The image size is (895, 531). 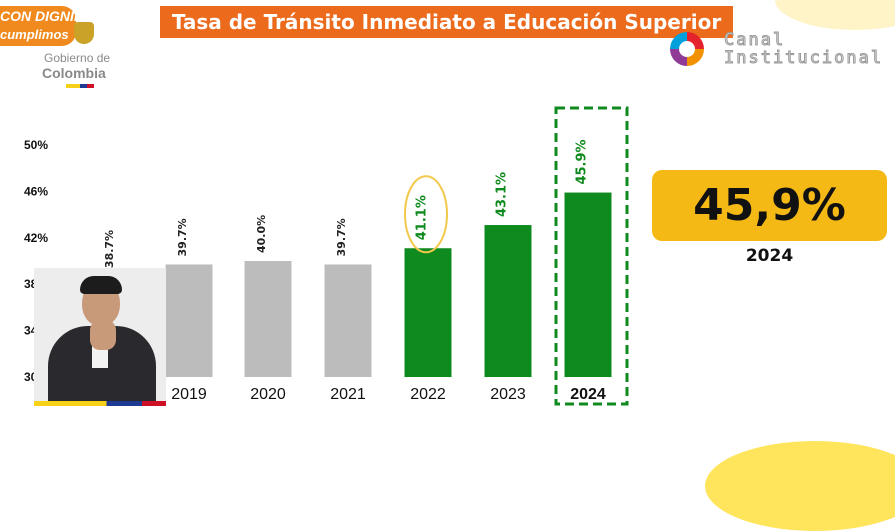 What do you see at coordinates (34, 34) in the screenshot?
I see `logo-line-2: cumplimos` at bounding box center [34, 34].